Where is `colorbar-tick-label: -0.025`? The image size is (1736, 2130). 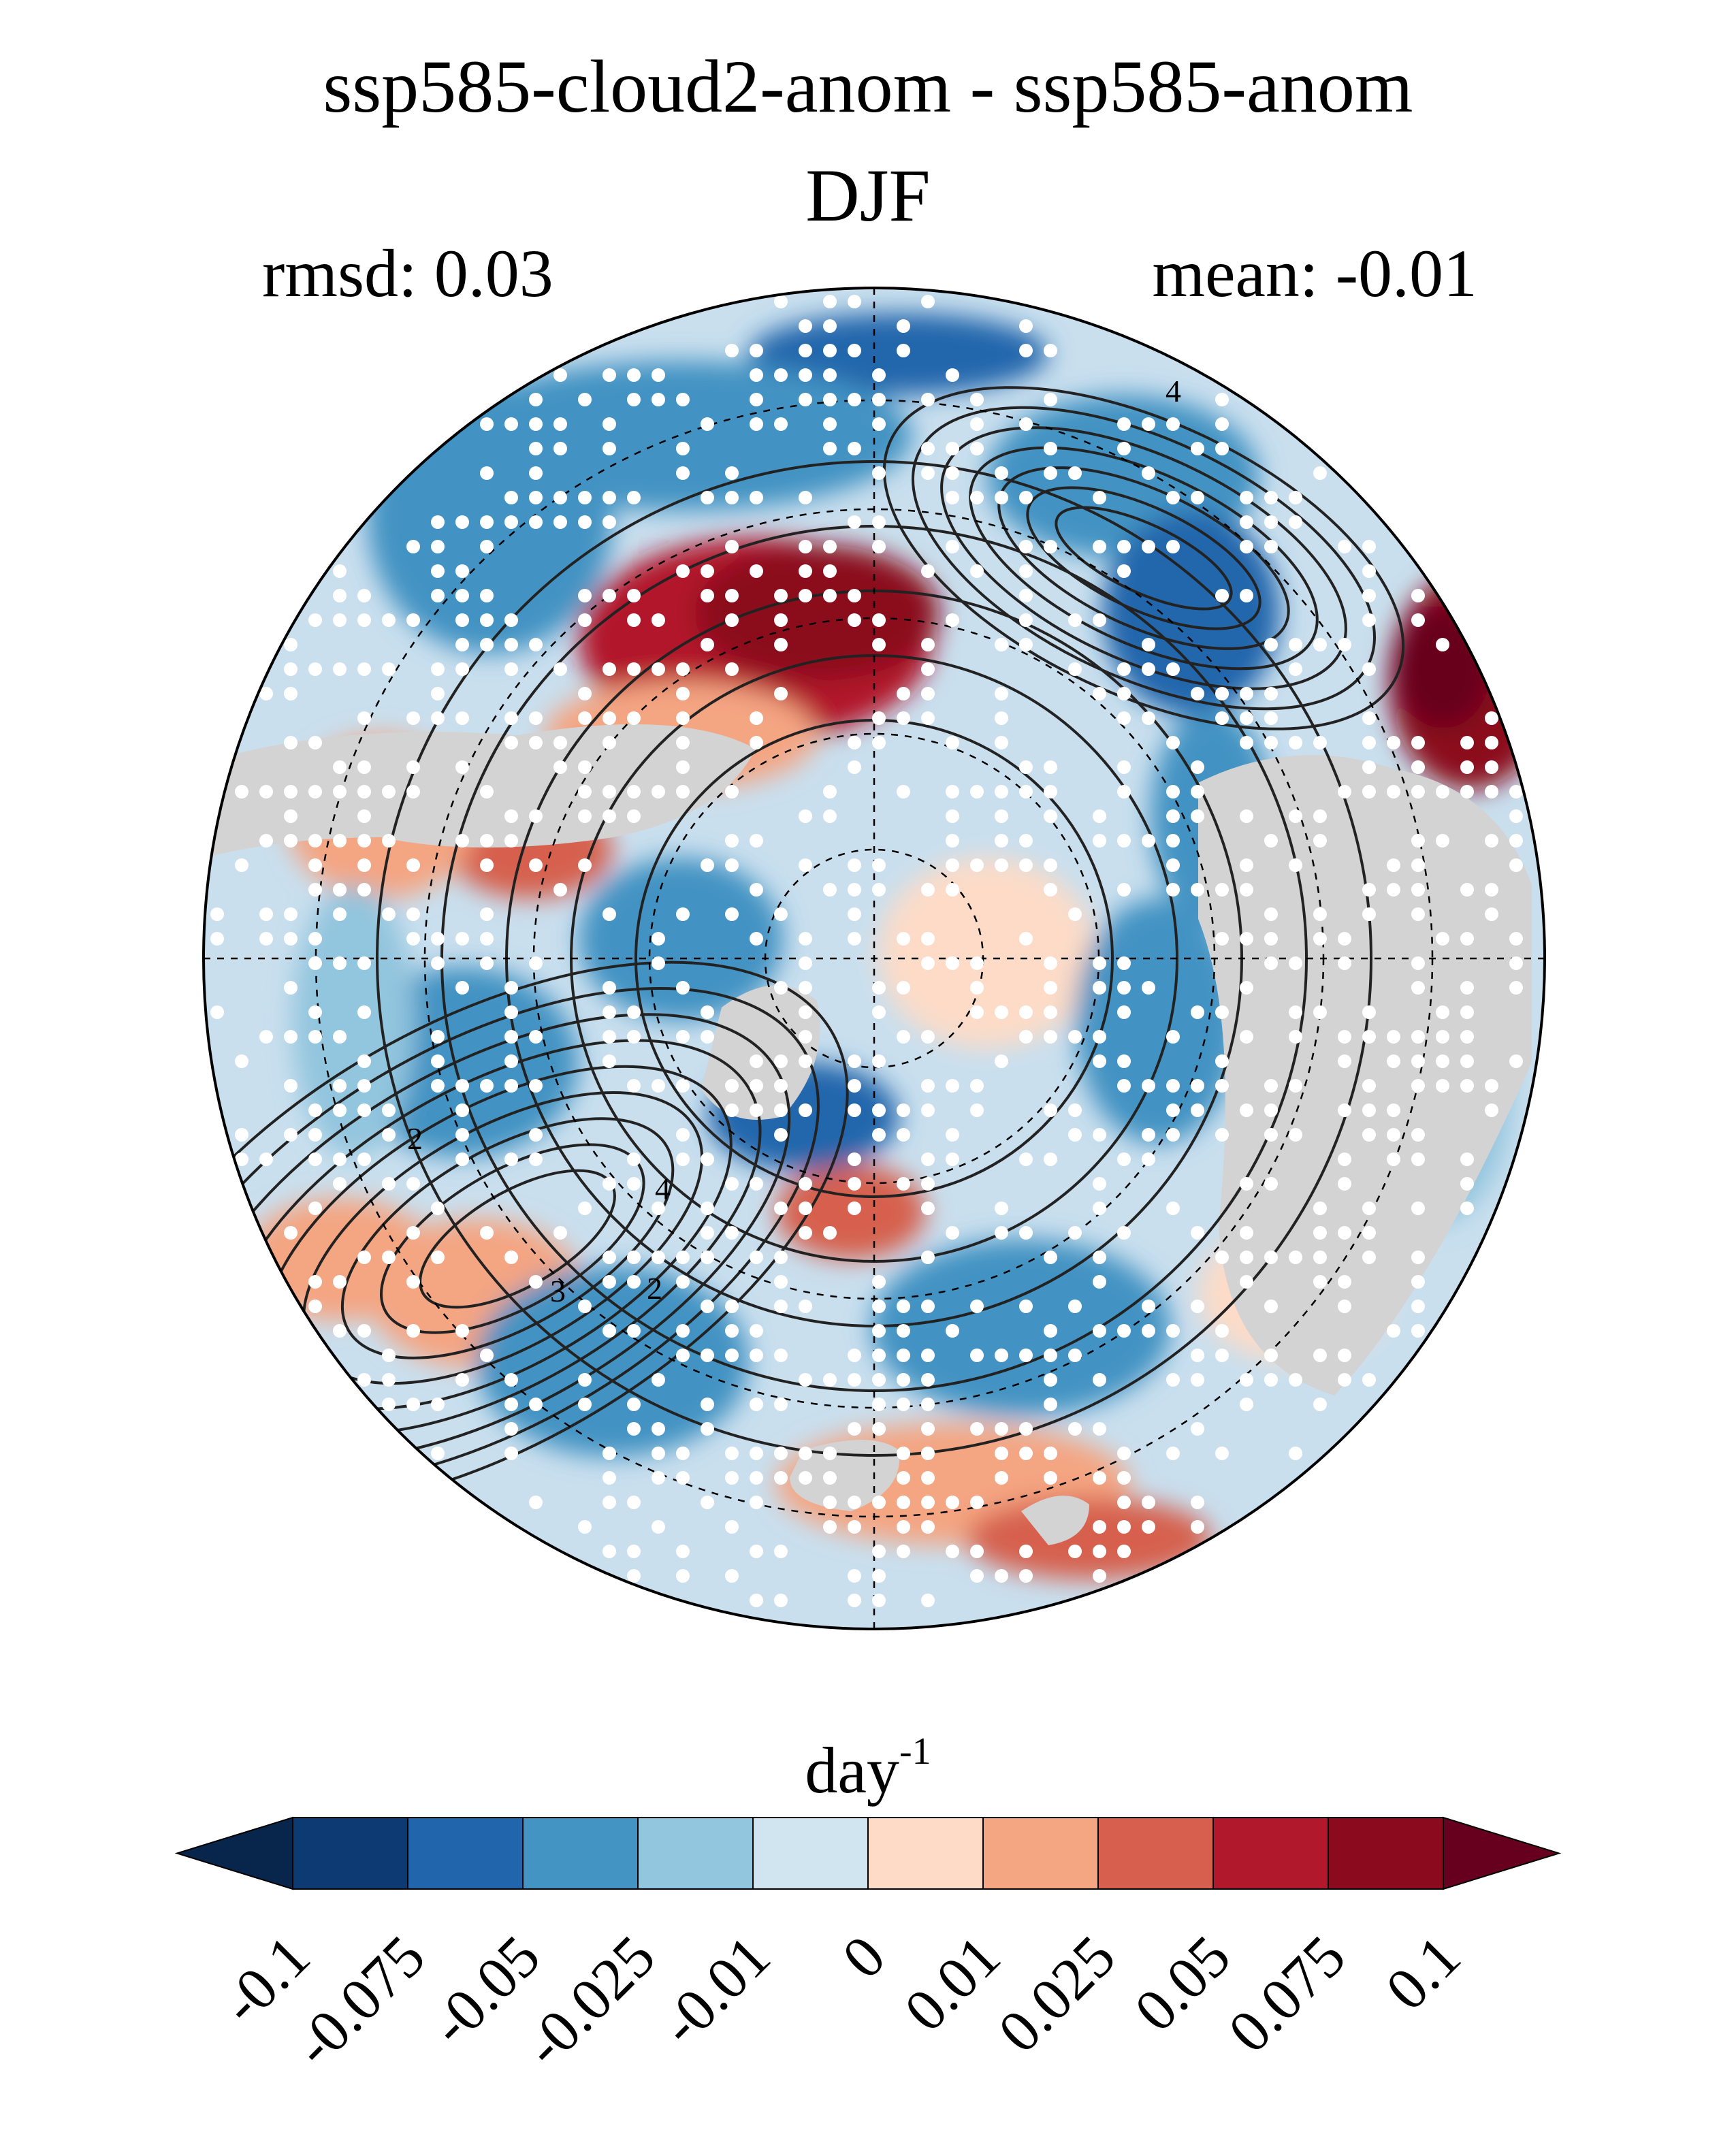 colorbar-tick-label: -0.025 is located at coordinates (590, 2002).